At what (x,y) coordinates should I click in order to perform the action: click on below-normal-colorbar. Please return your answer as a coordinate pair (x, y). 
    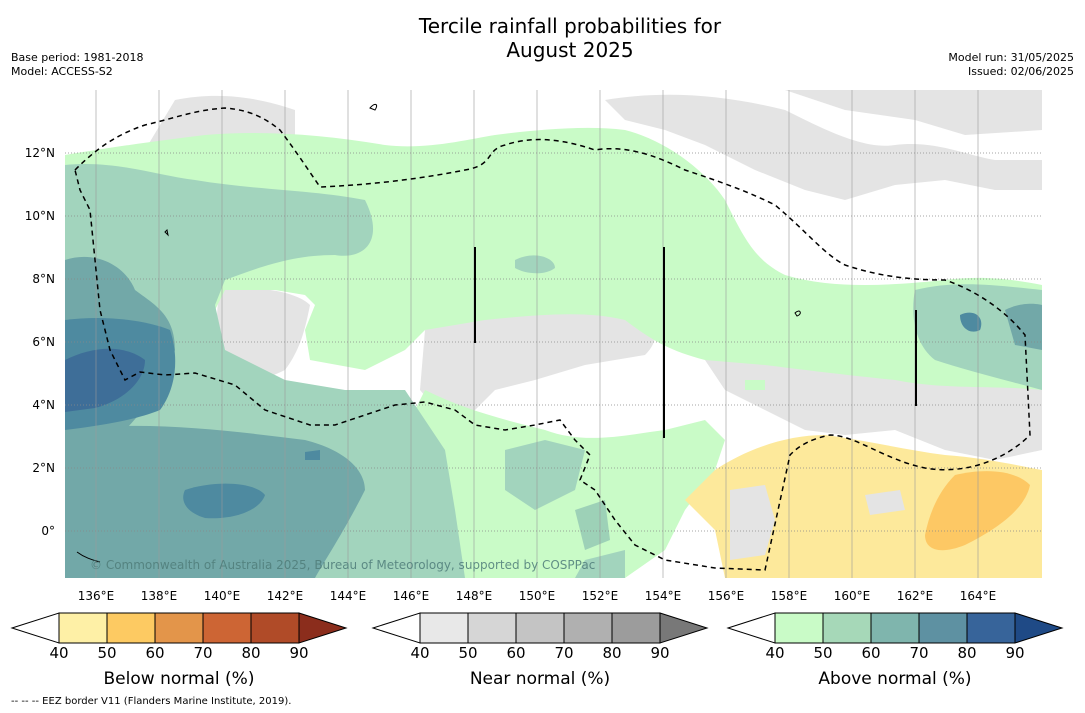
    Looking at the image, I should click on (179, 628).